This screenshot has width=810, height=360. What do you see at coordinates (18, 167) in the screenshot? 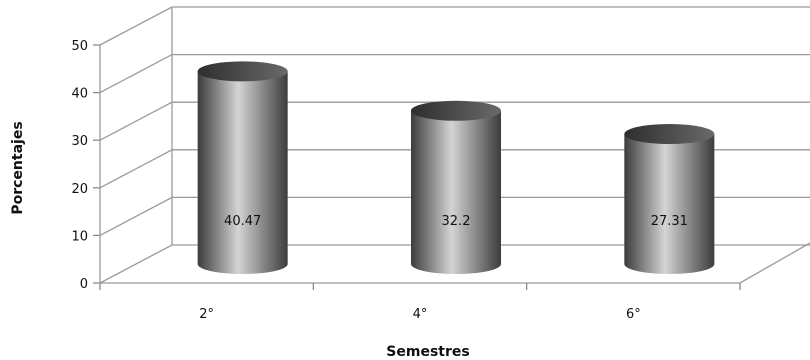
I see `y-axis-title: Porcentajes` at bounding box center [18, 167].